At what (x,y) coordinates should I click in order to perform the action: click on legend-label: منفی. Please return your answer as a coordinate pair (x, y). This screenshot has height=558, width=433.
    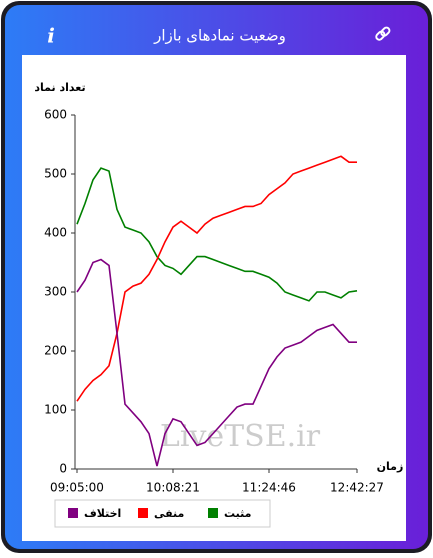
    Looking at the image, I should click on (169, 513).